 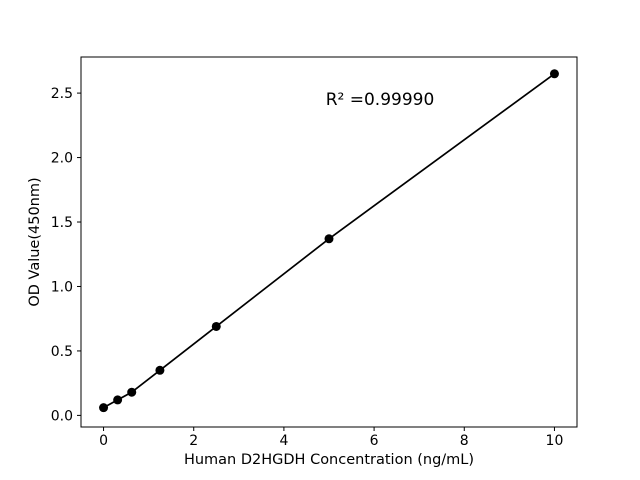 I want to click on y-tick-label: 2.0, so click(x=62, y=159).